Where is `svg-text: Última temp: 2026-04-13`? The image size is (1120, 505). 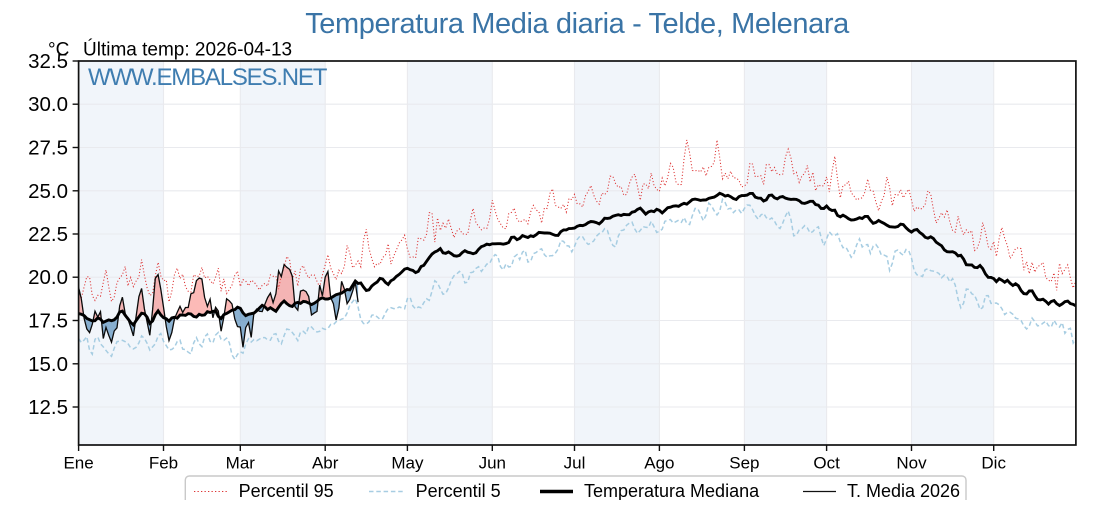
svg-text: Última temp: 2026-04-13 is located at coordinates (187, 50).